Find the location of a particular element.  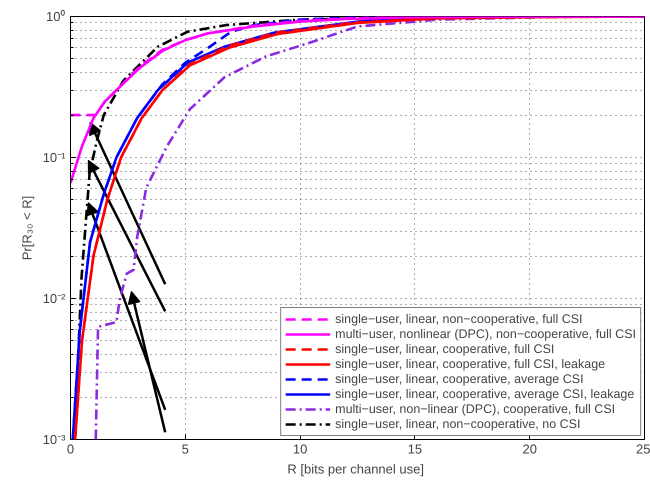

x-tick-label: 15 is located at coordinates (415, 449).